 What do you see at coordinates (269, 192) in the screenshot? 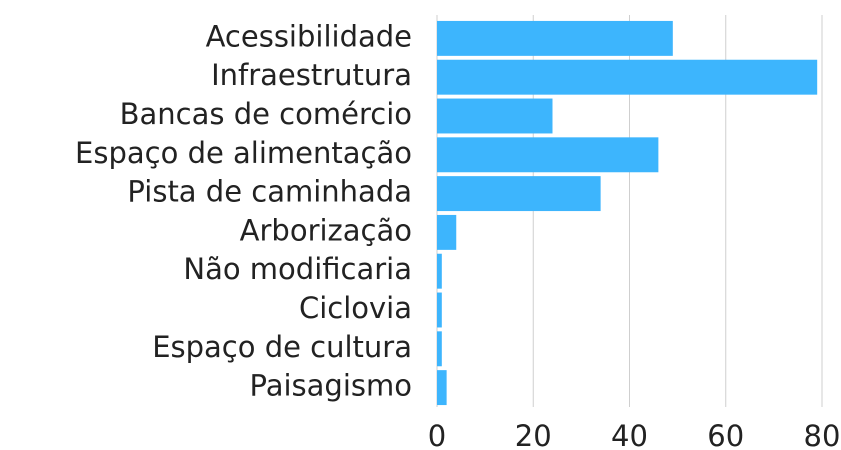
I see `y-tick-label: Pista de caminhada` at bounding box center [269, 192].